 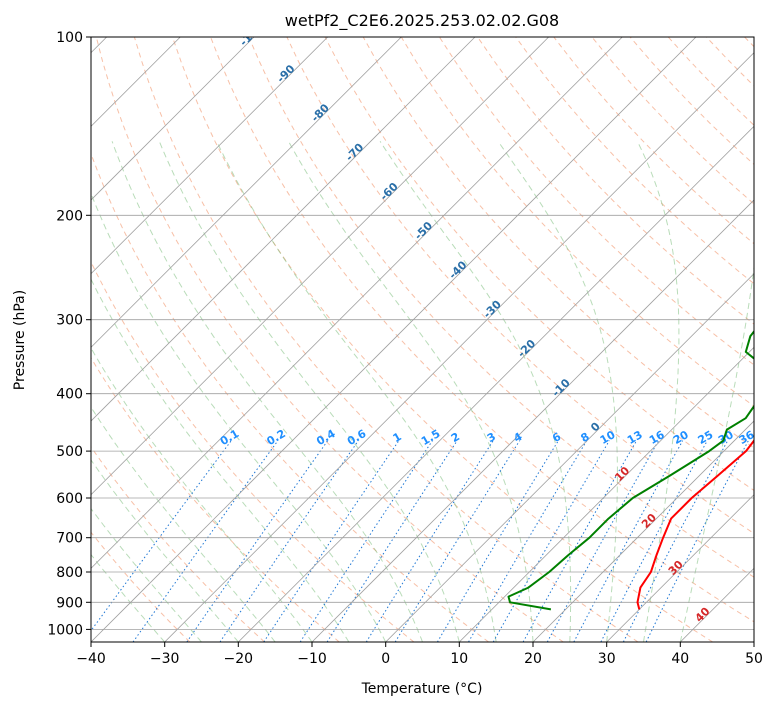 What do you see at coordinates (354, 151) in the screenshot?
I see `isotherm-label: -70` at bounding box center [354, 151].